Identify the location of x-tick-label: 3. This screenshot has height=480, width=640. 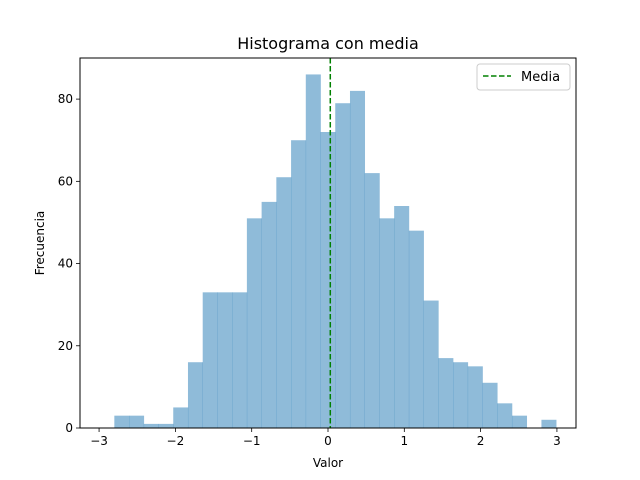
(557, 441).